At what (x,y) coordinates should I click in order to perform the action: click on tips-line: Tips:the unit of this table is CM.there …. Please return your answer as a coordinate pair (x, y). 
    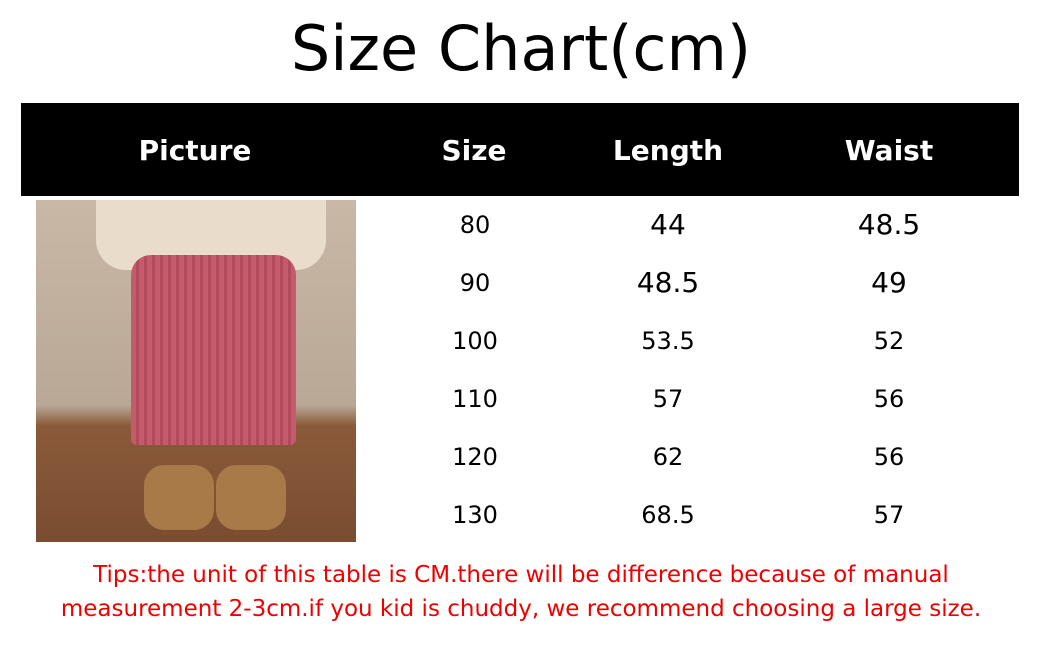
    Looking at the image, I should click on (521, 575).